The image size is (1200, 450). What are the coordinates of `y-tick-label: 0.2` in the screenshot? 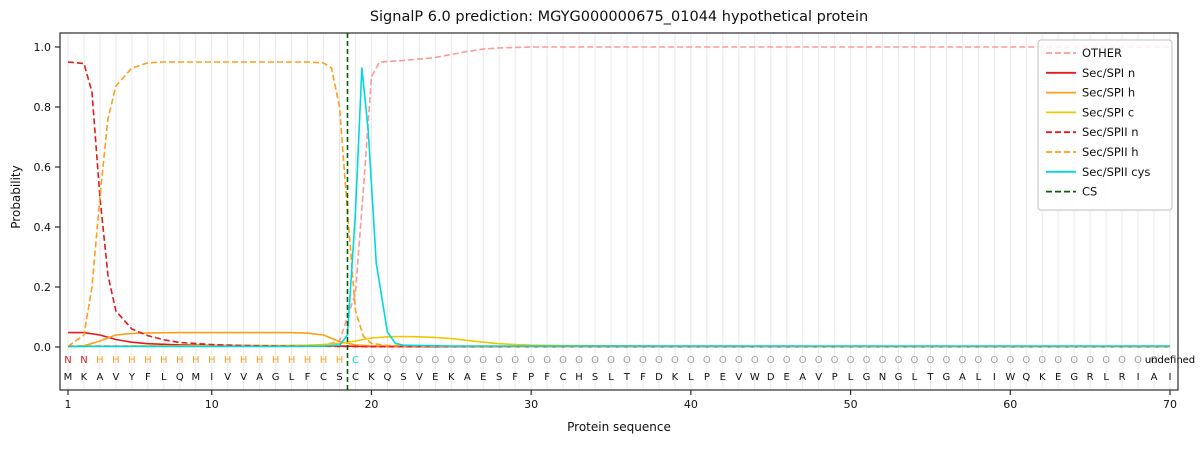 It's located at (43, 287).